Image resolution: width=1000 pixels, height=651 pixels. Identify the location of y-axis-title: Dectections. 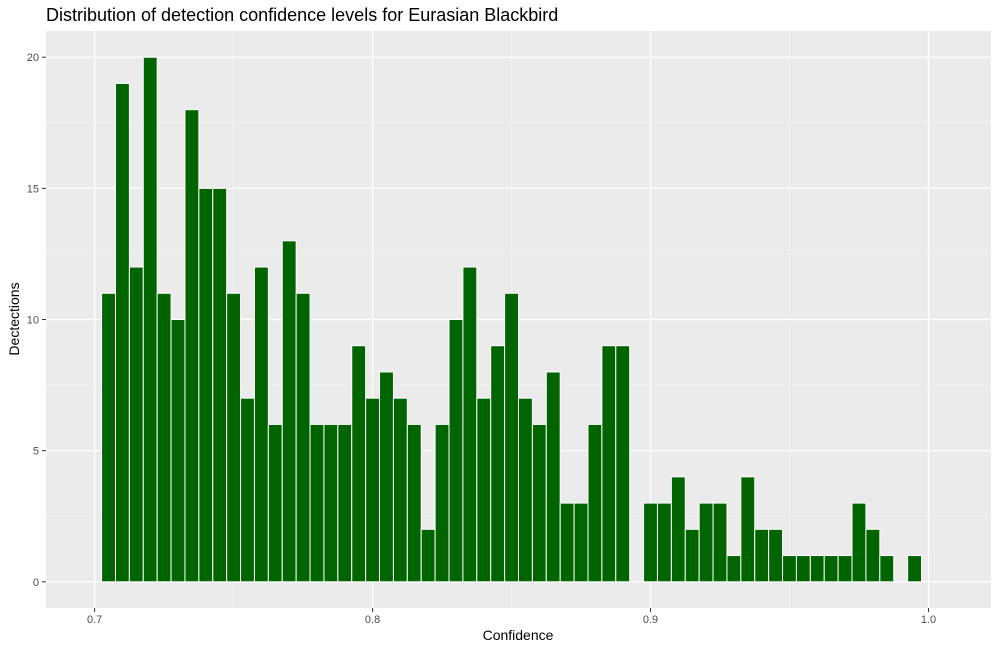
(14, 318).